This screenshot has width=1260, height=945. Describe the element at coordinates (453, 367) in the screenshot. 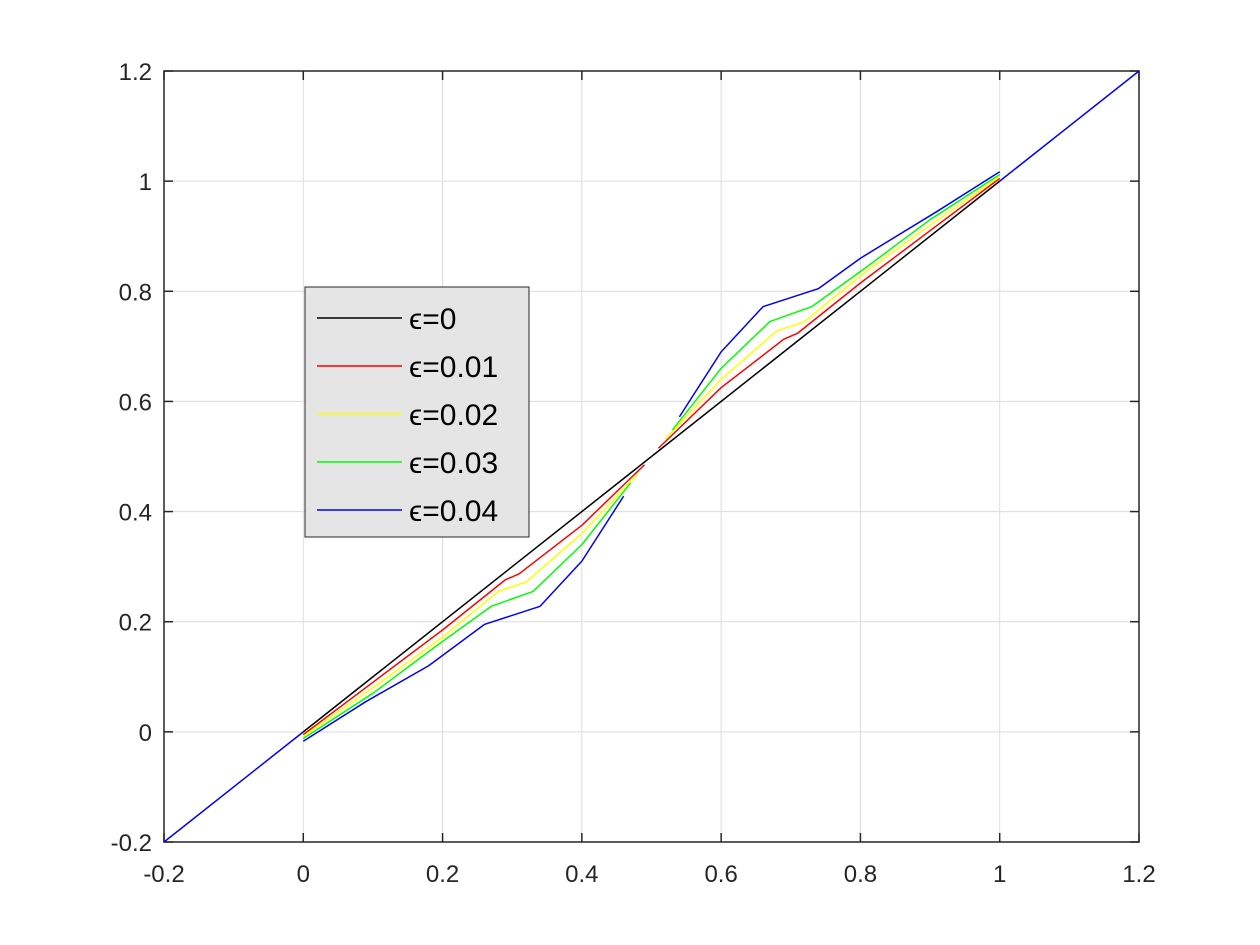

I see `legend-label: ϵ=0.01` at that location.